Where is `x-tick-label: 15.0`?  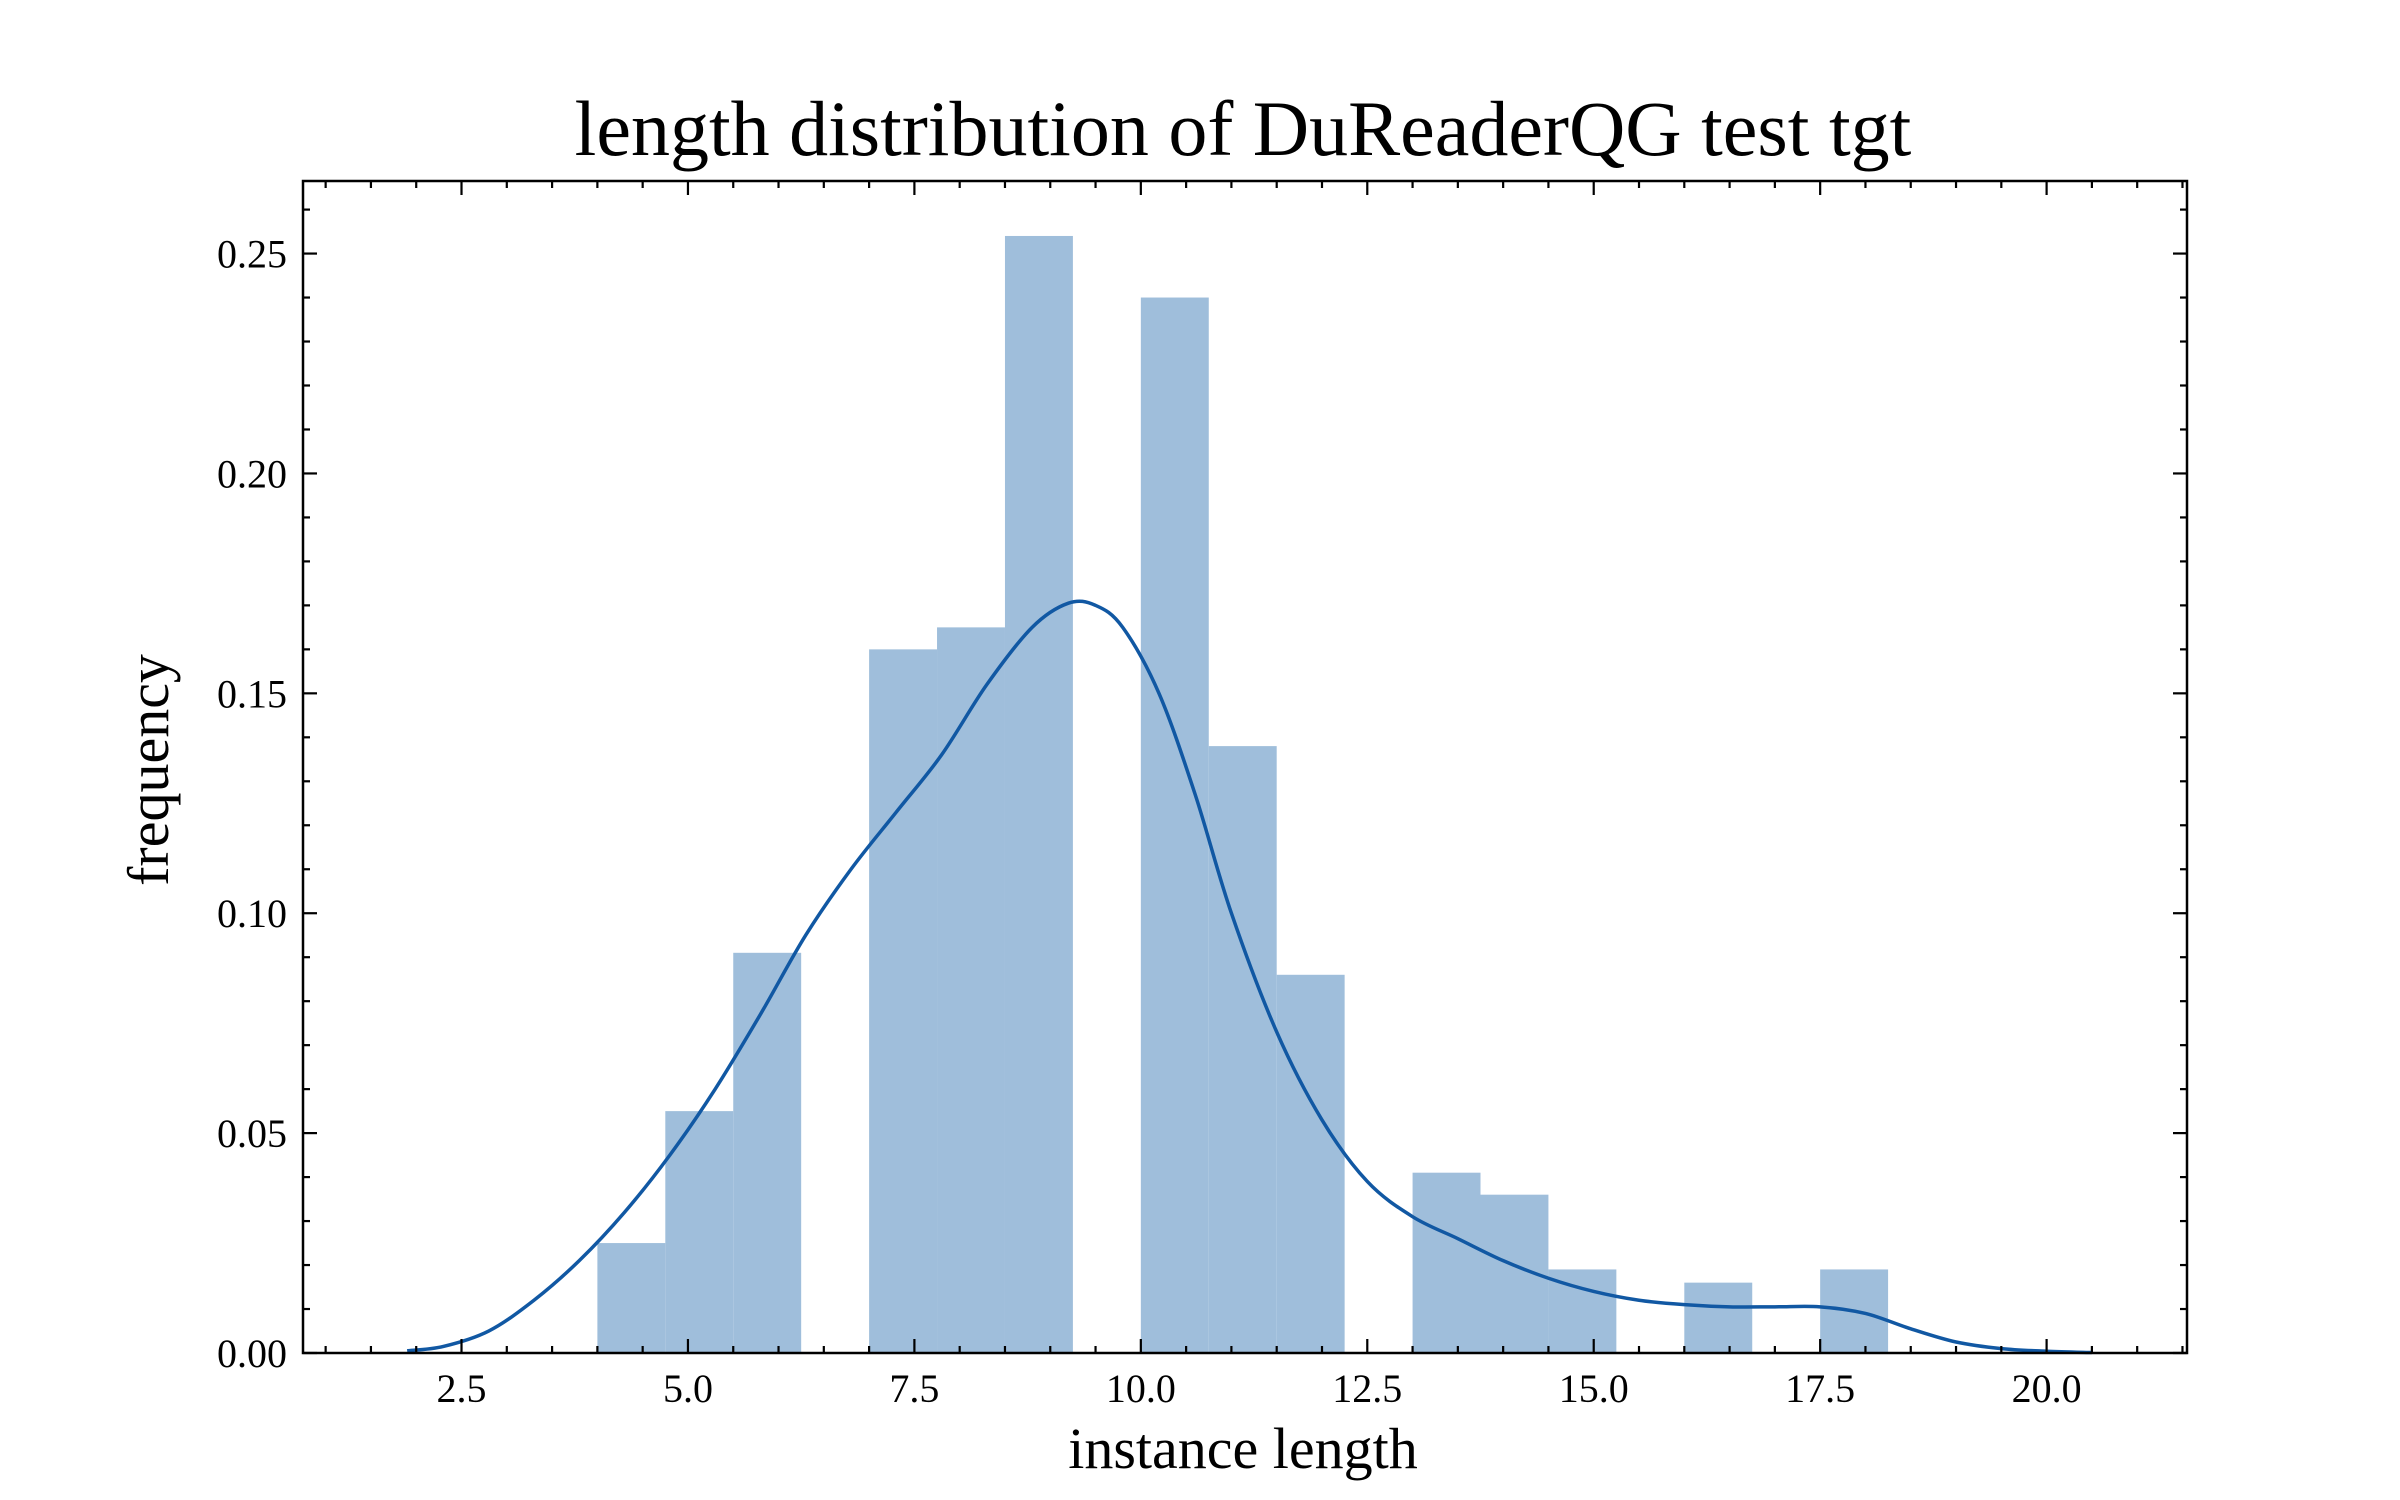
x-tick-label: 15.0 is located at coordinates (1594, 1388).